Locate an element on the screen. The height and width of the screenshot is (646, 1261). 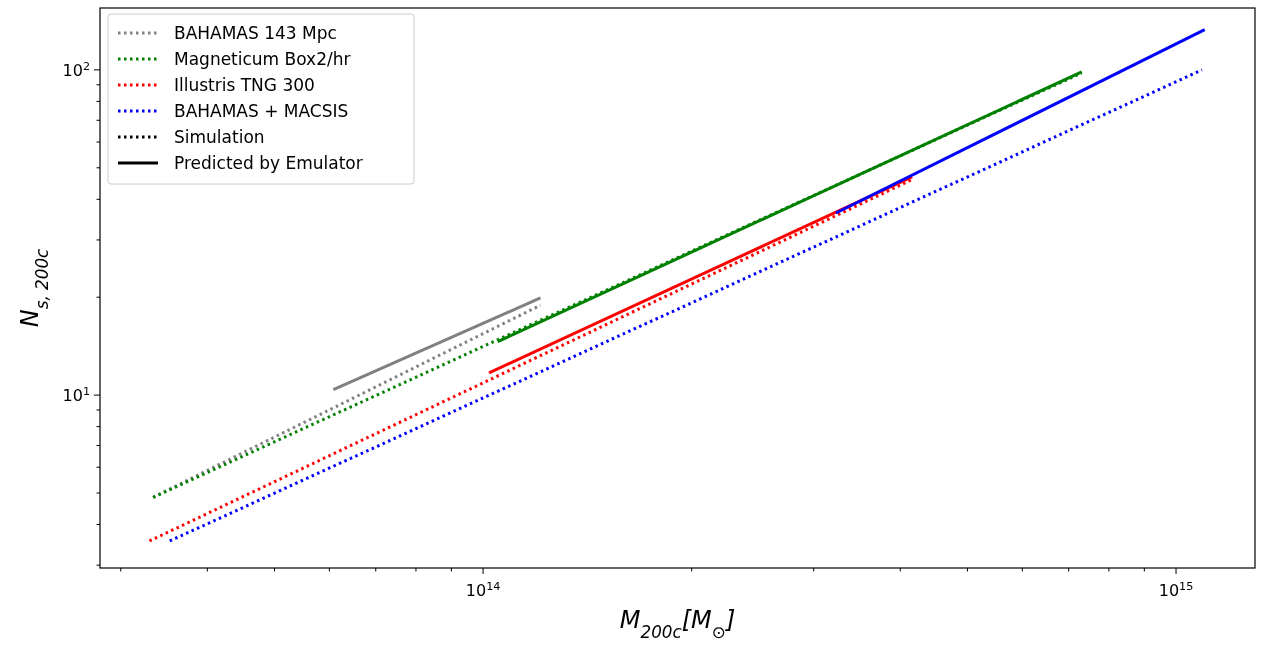
y-tick-label: 10$^{2}$ is located at coordinates (76, 69).